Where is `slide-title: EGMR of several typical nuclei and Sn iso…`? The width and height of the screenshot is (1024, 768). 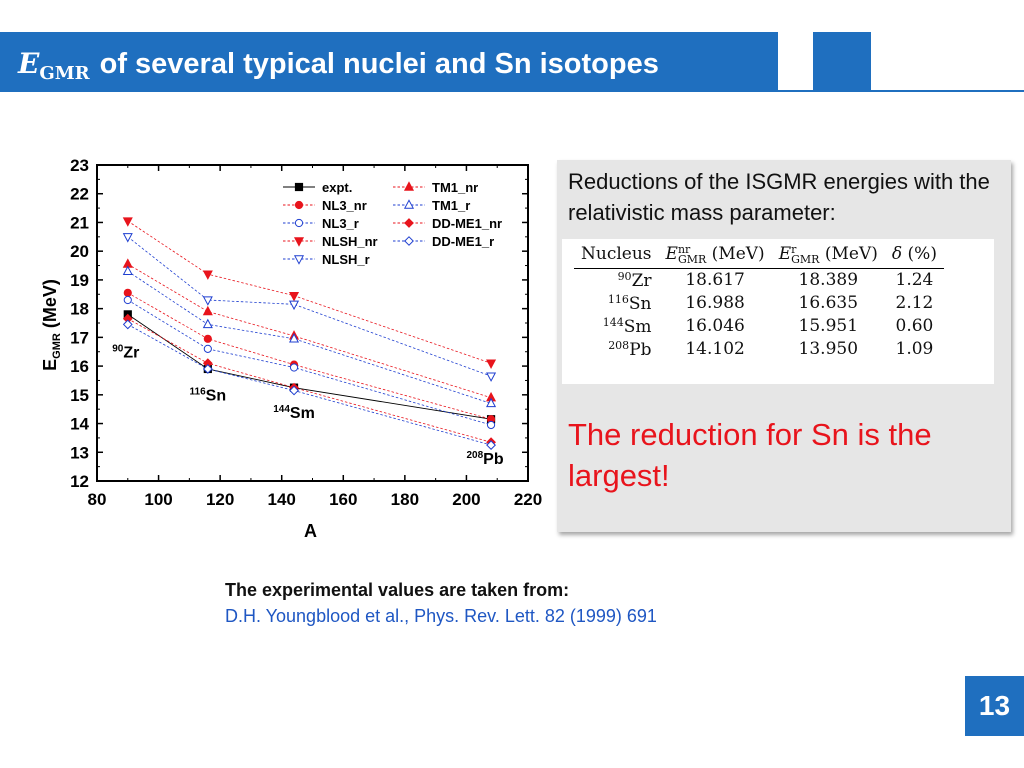 slide-title: EGMR of several typical nuclei and Sn iso… is located at coordinates (338, 64).